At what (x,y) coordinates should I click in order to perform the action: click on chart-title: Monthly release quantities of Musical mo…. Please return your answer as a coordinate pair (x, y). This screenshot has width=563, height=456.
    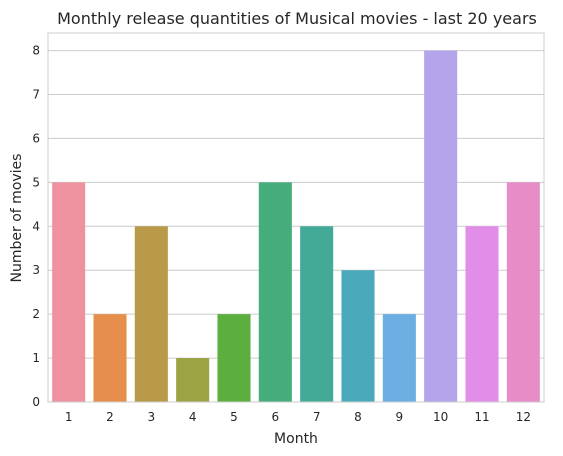
    Looking at the image, I should click on (297, 18).